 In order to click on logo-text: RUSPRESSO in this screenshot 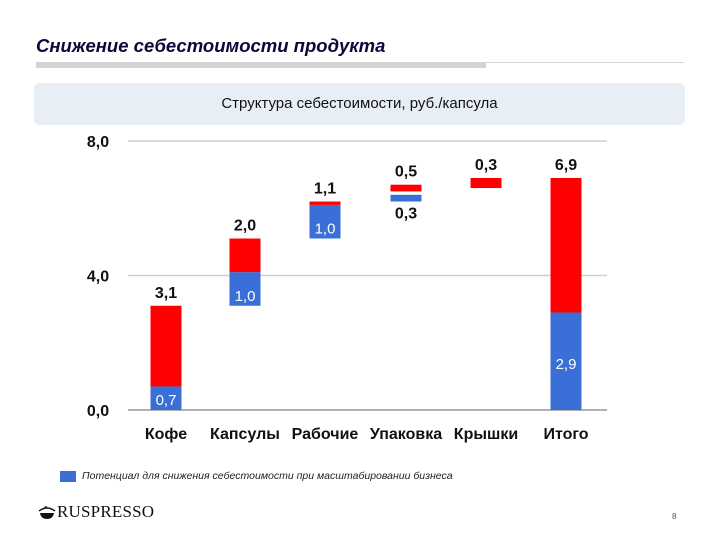, I will do `click(106, 511)`.